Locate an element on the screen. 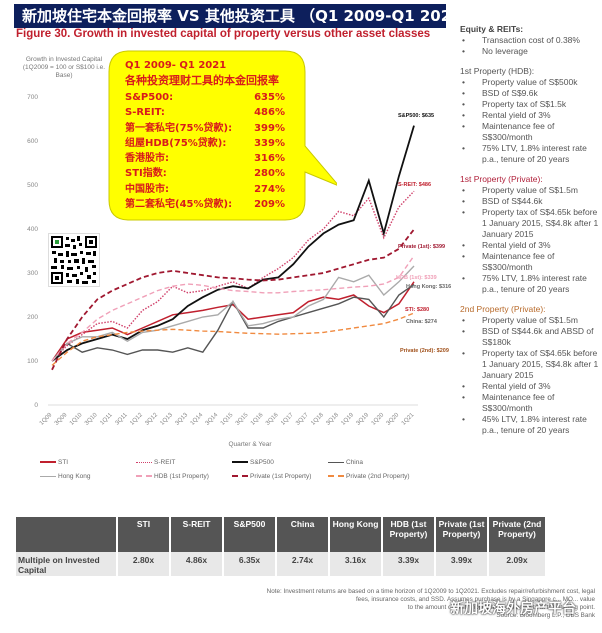 The image size is (602, 633). callout-row: 香港股市: 316% is located at coordinates (205, 159).